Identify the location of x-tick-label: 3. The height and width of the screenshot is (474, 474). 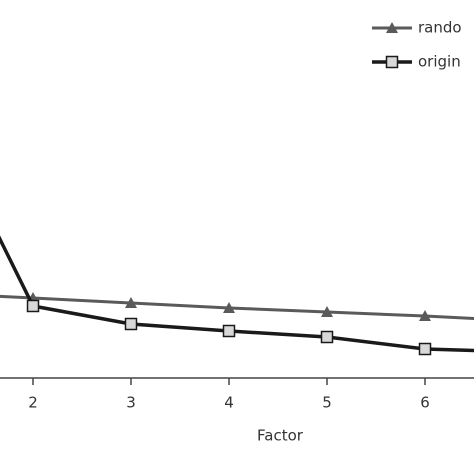
(131, 403).